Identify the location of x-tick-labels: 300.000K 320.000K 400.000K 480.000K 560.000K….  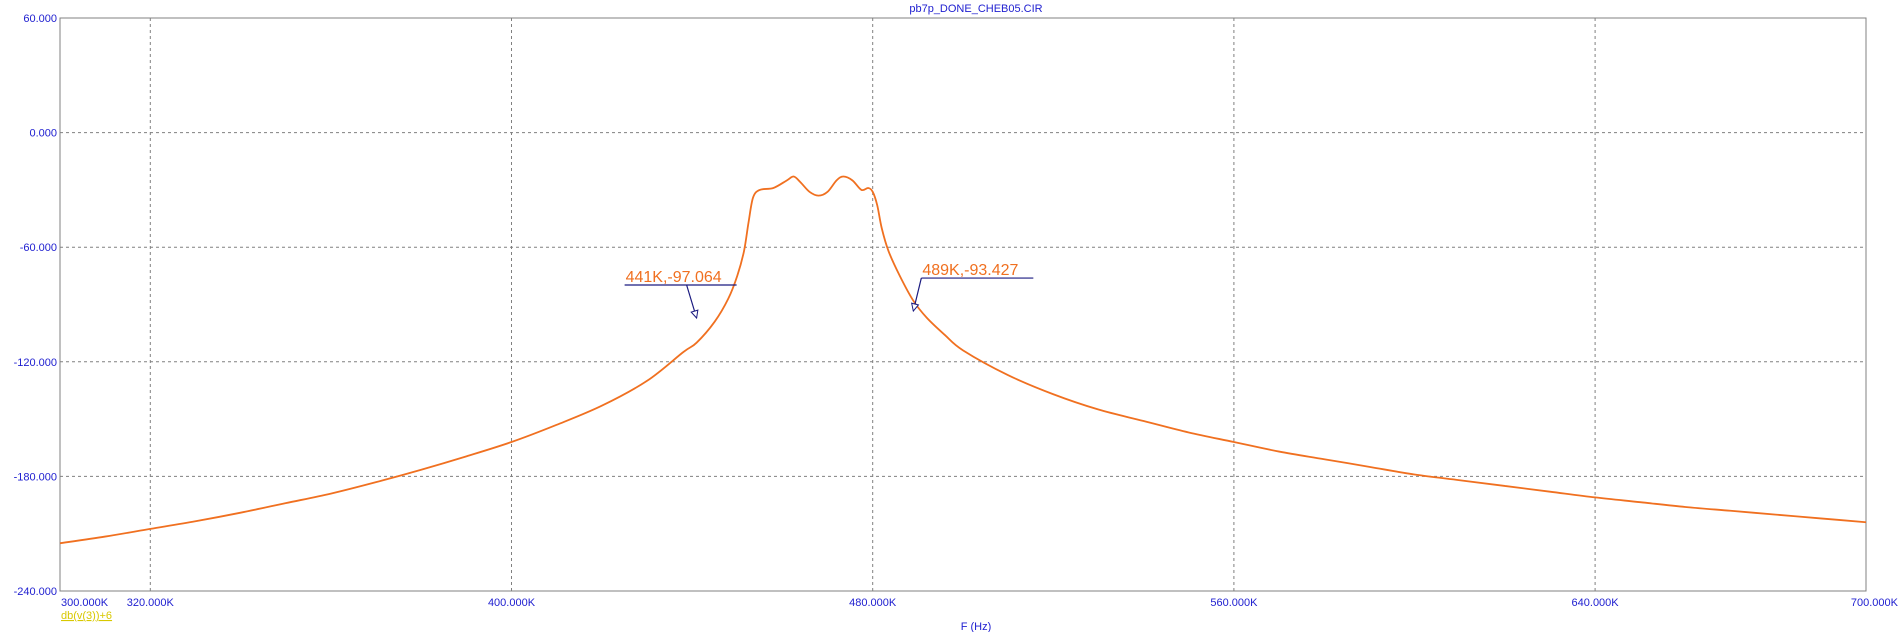
(980, 603).